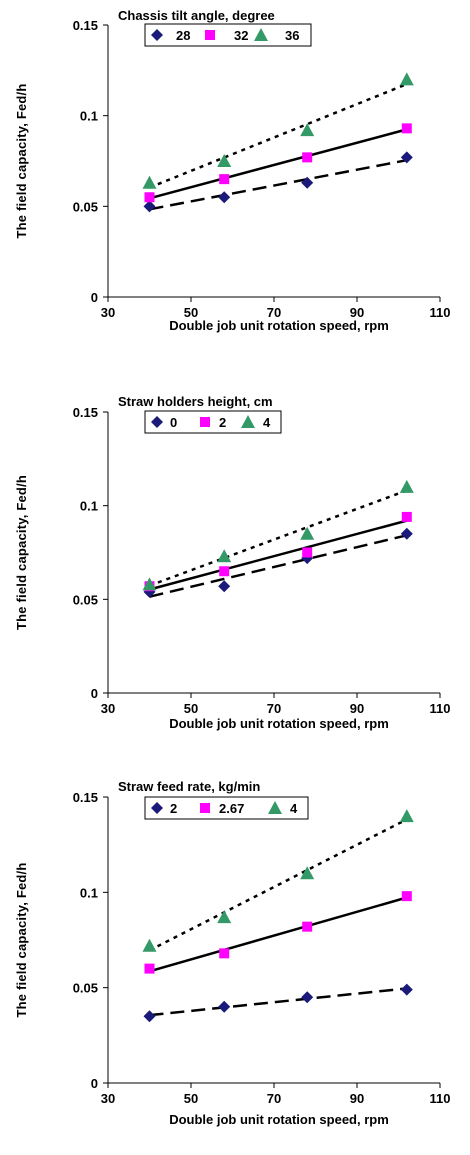  Describe the element at coordinates (195, 401) in the screenshot. I see `legend-title: Straw holders height, cm` at that location.